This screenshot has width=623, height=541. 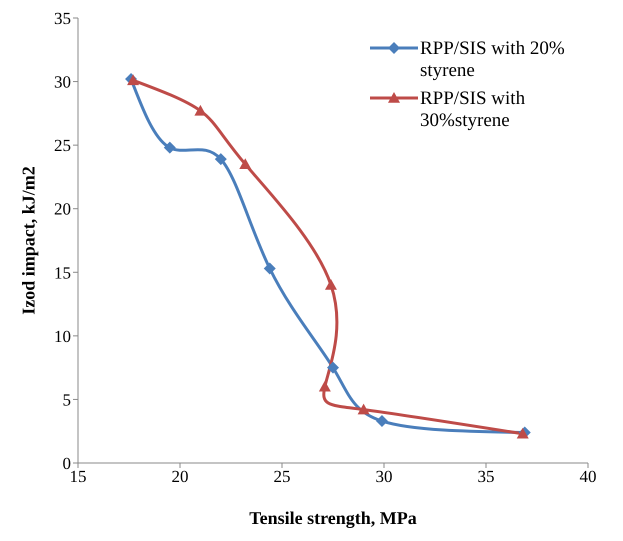 What do you see at coordinates (62, 18) in the screenshot?
I see `y-tick-label: 35` at bounding box center [62, 18].